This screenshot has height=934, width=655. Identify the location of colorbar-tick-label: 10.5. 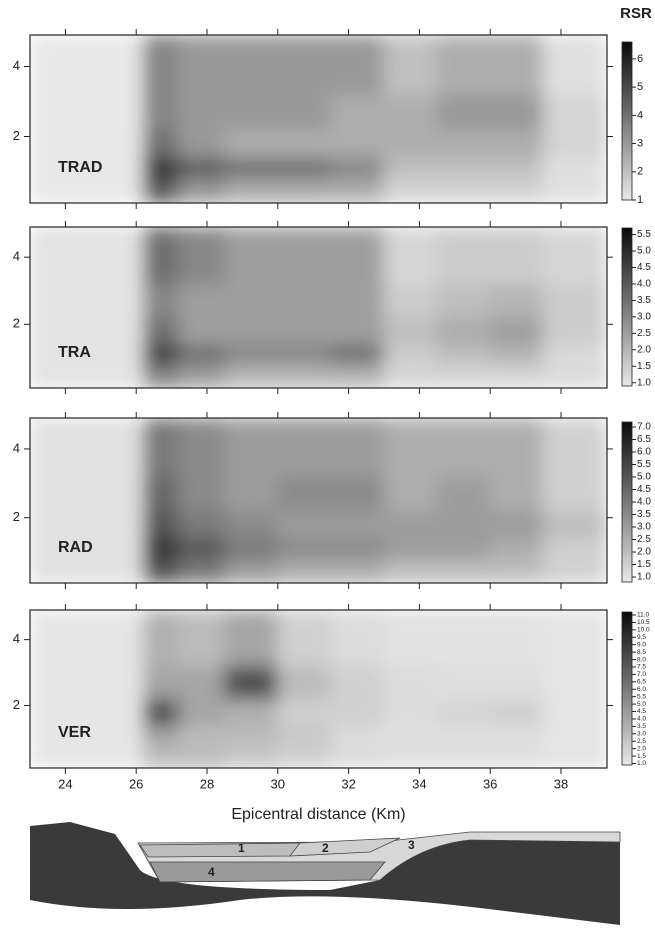
(643, 622).